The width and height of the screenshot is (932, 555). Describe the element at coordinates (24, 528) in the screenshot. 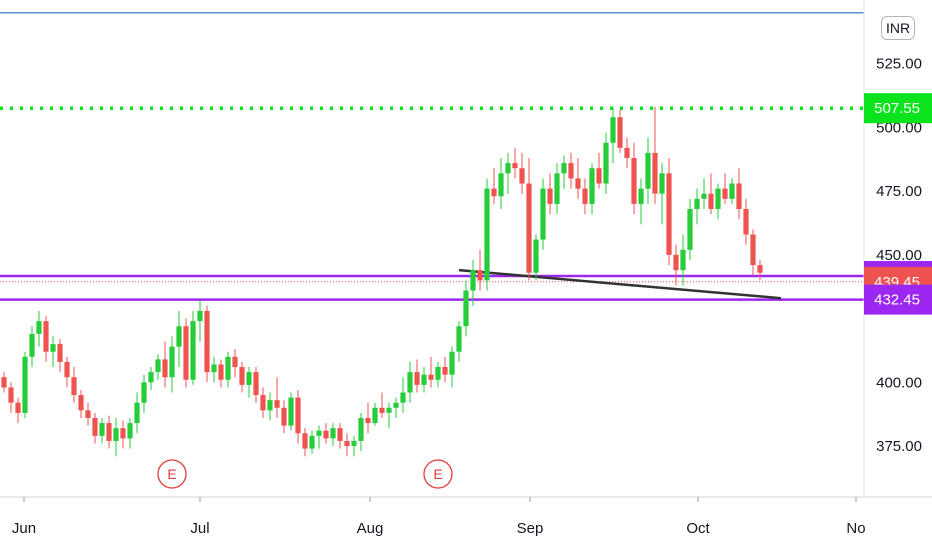

I see `time-tick-label-0: Jun` at that location.